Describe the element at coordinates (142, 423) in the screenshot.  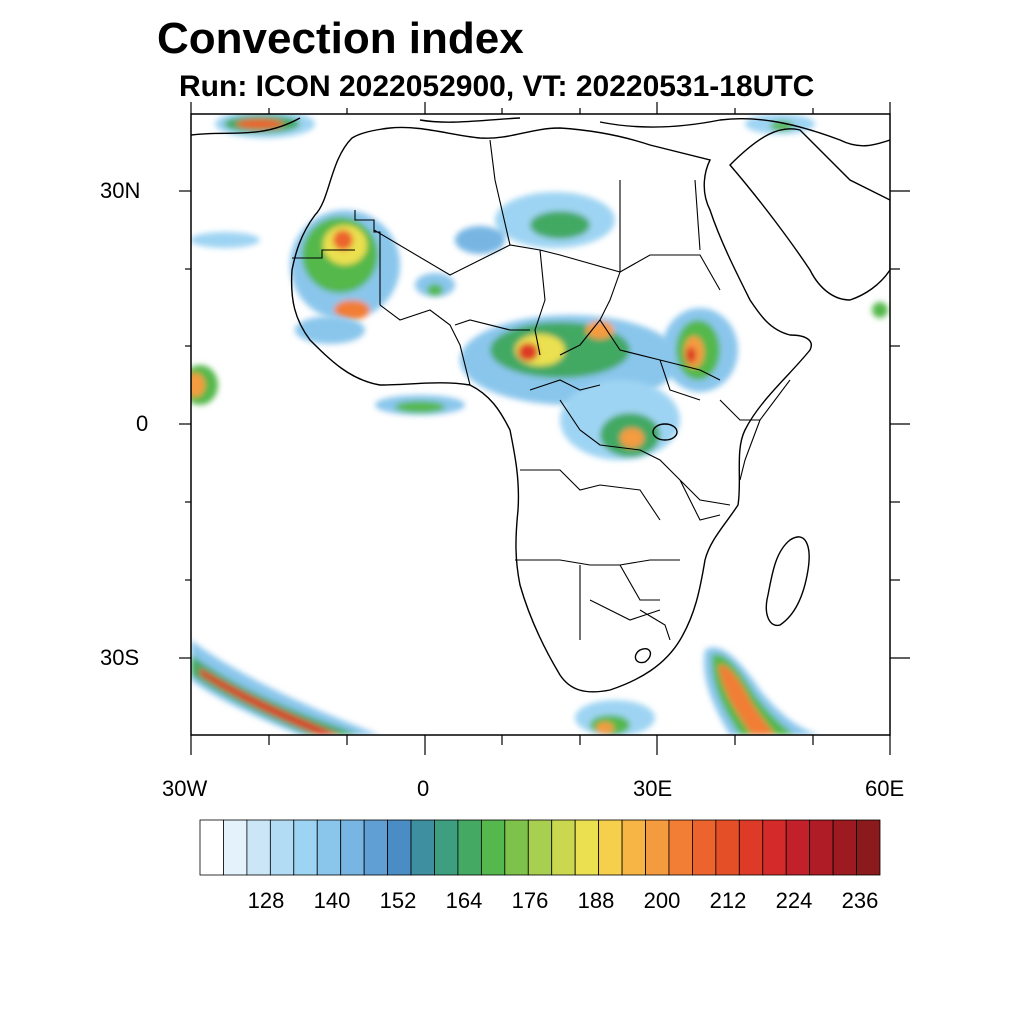
I see `lat-label-0: 0` at that location.